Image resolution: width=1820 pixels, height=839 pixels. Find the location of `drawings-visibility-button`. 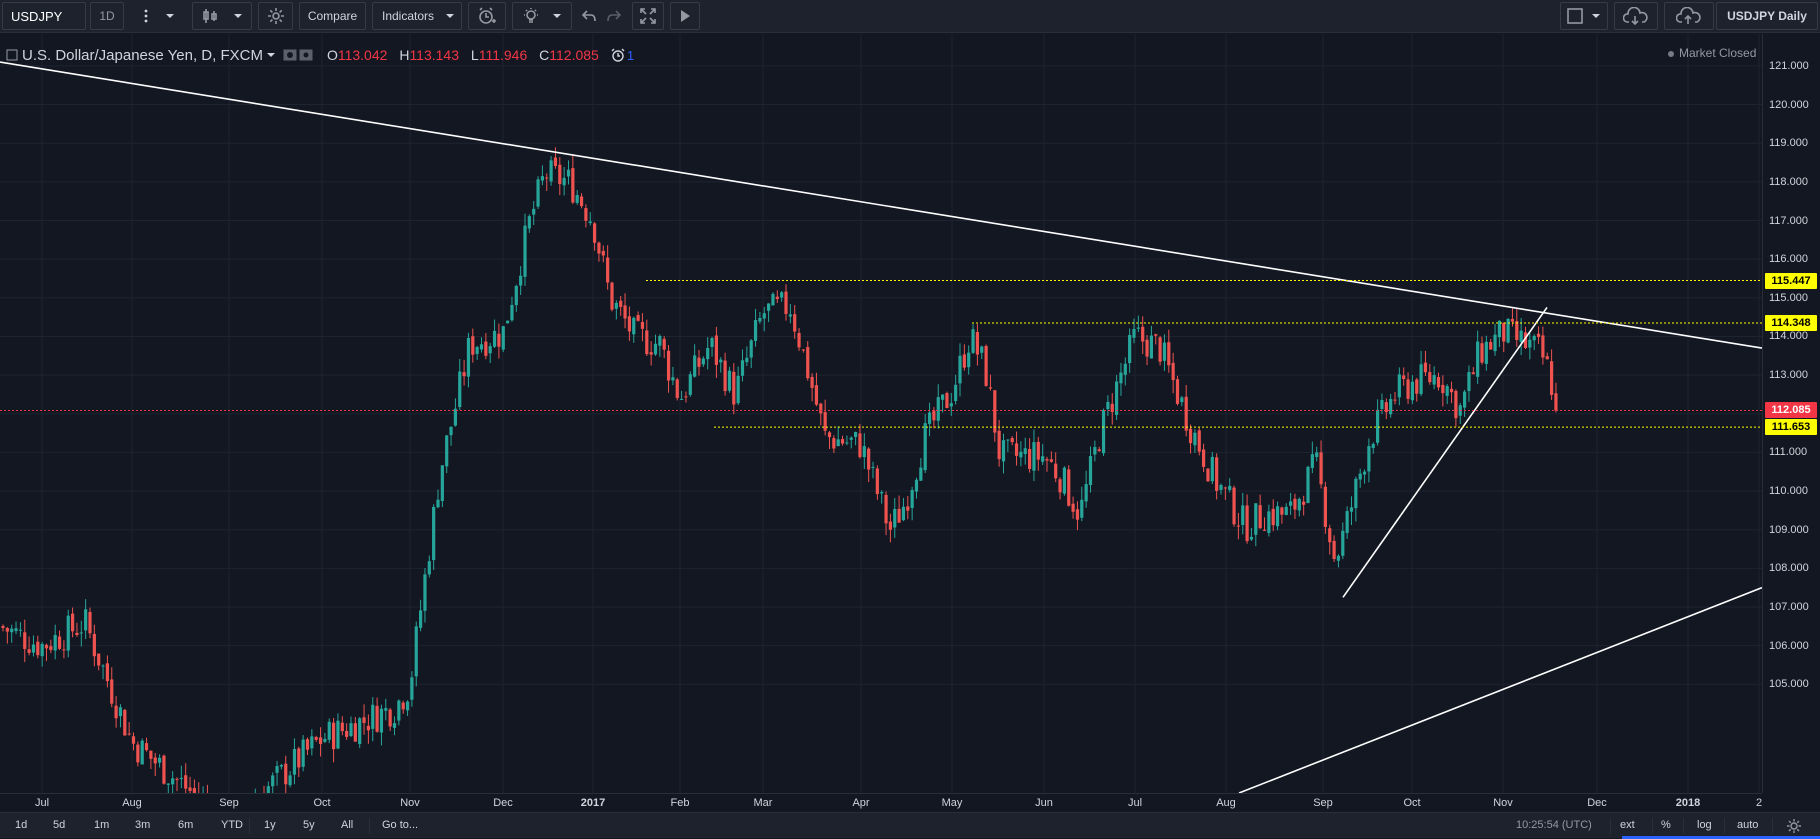

drawings-visibility-button is located at coordinates (1584, 16).